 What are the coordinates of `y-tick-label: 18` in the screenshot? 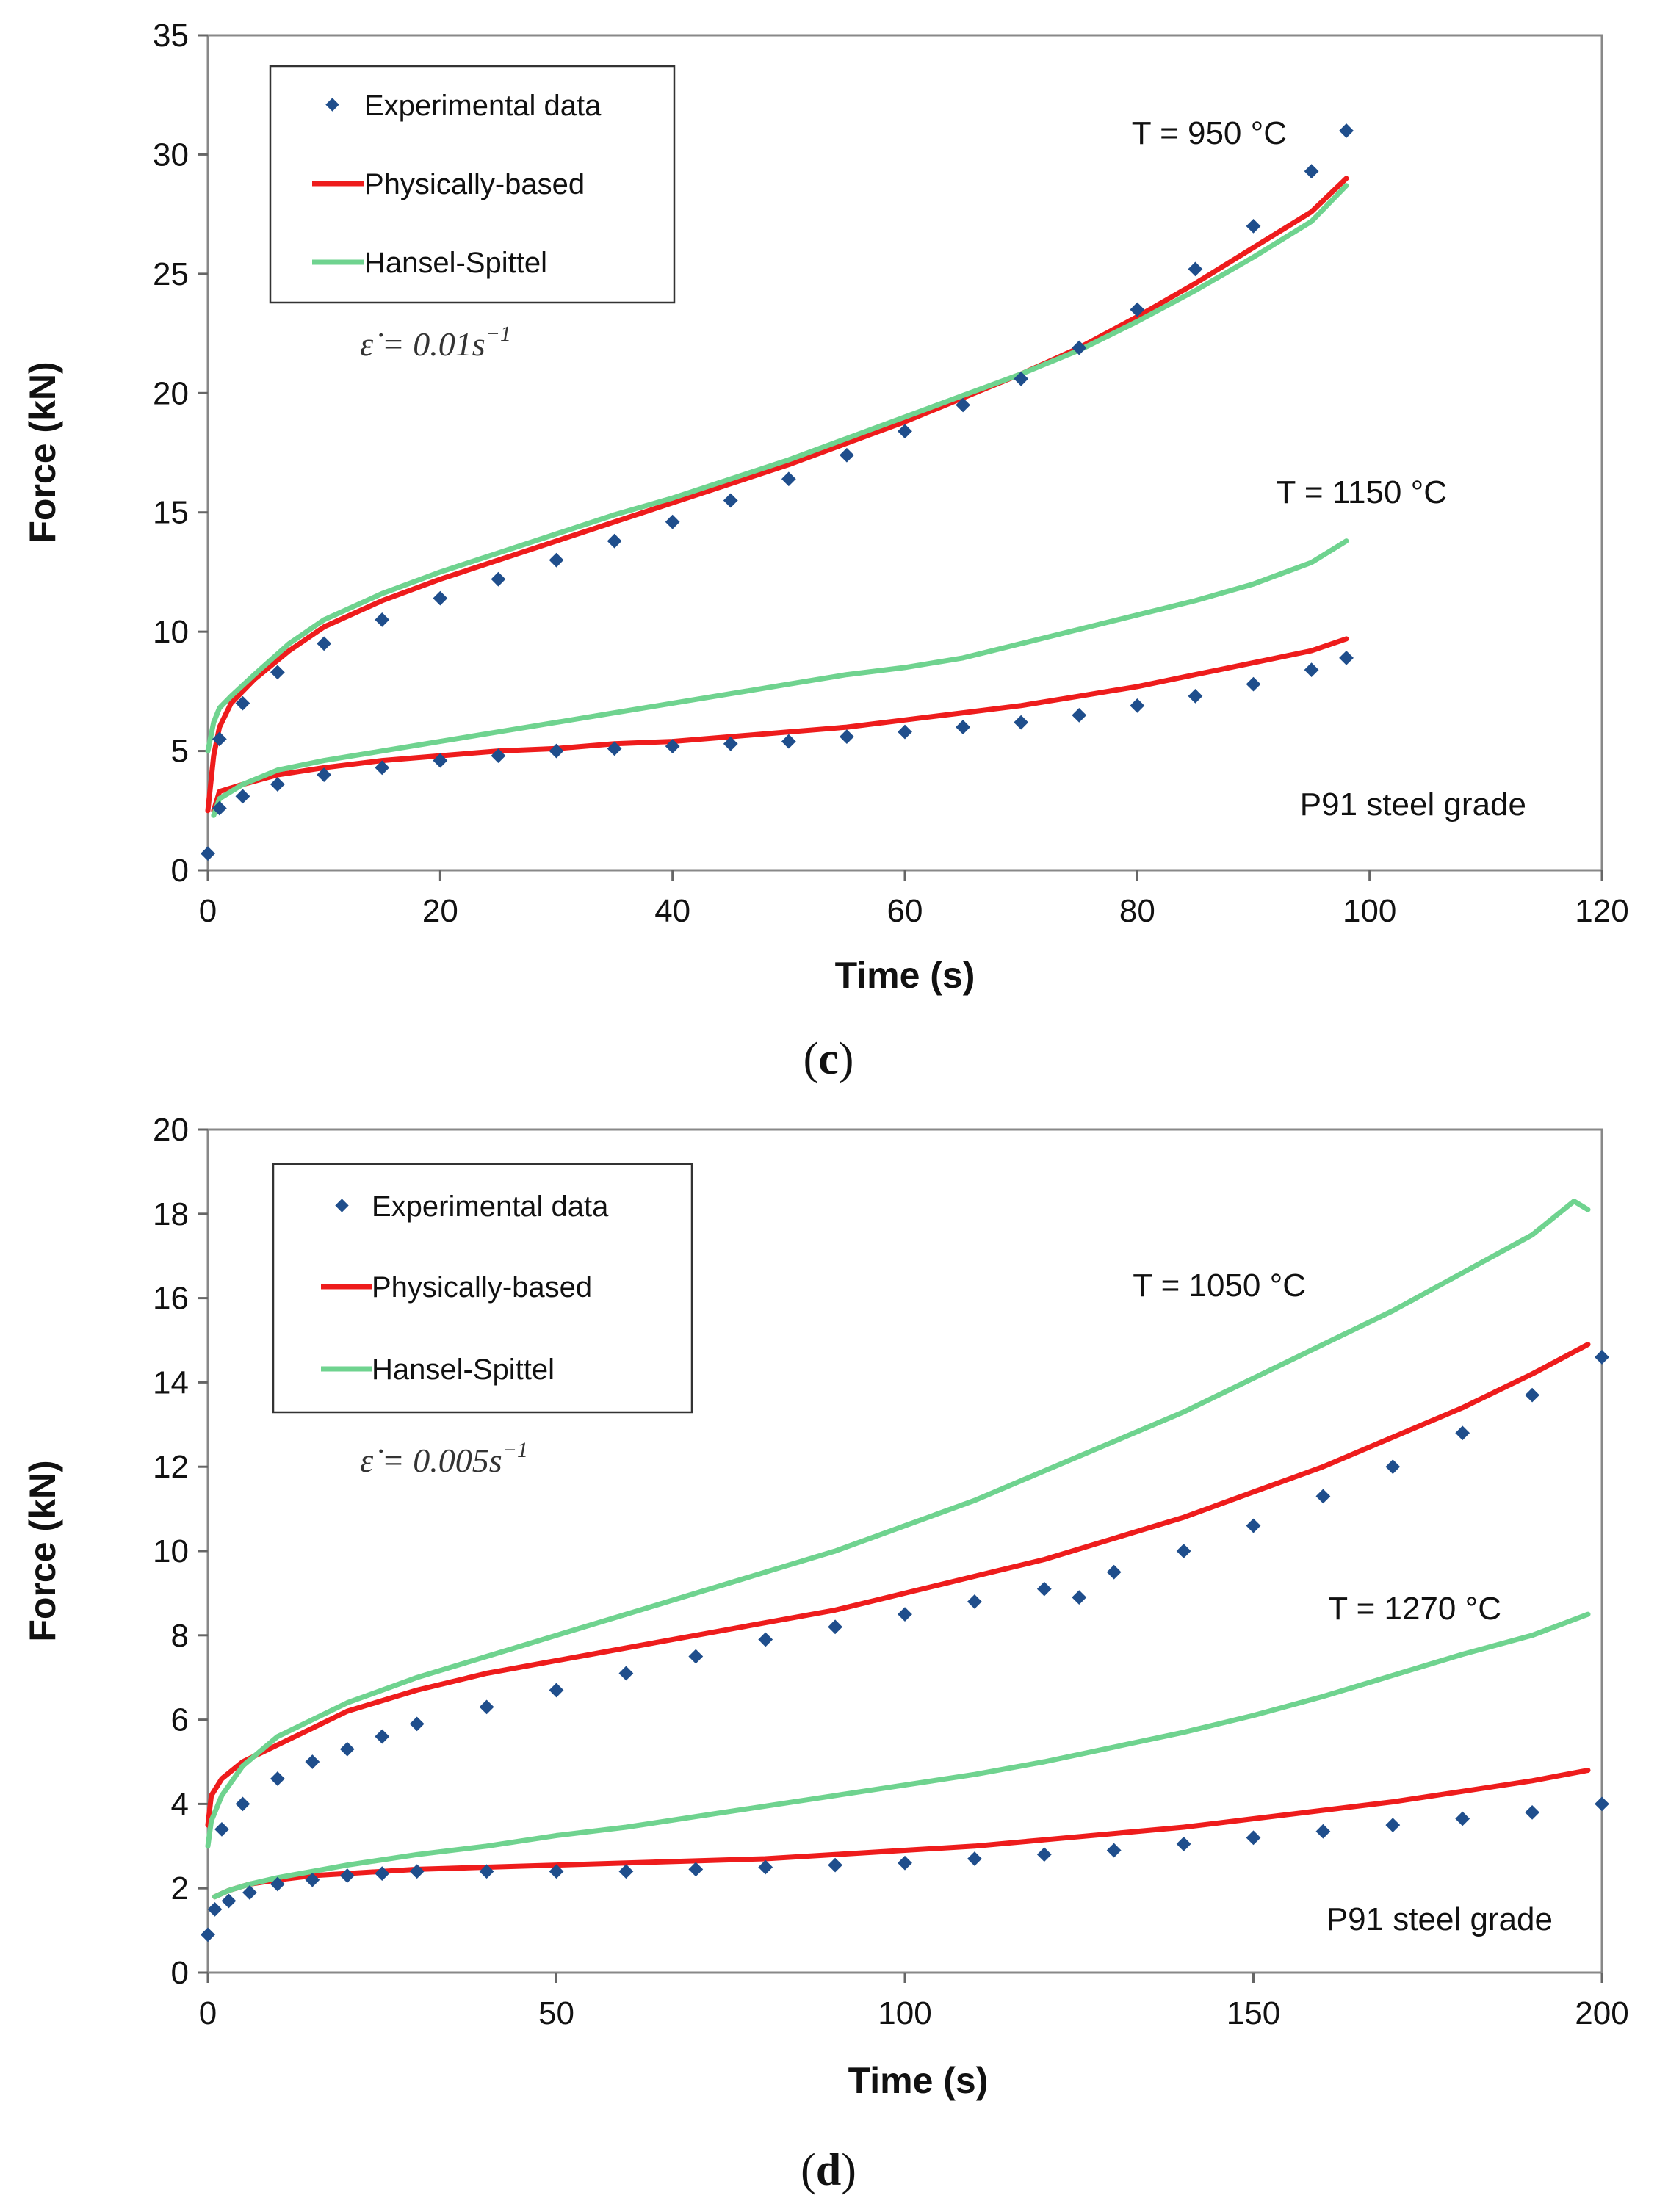 It's located at (171, 1214).